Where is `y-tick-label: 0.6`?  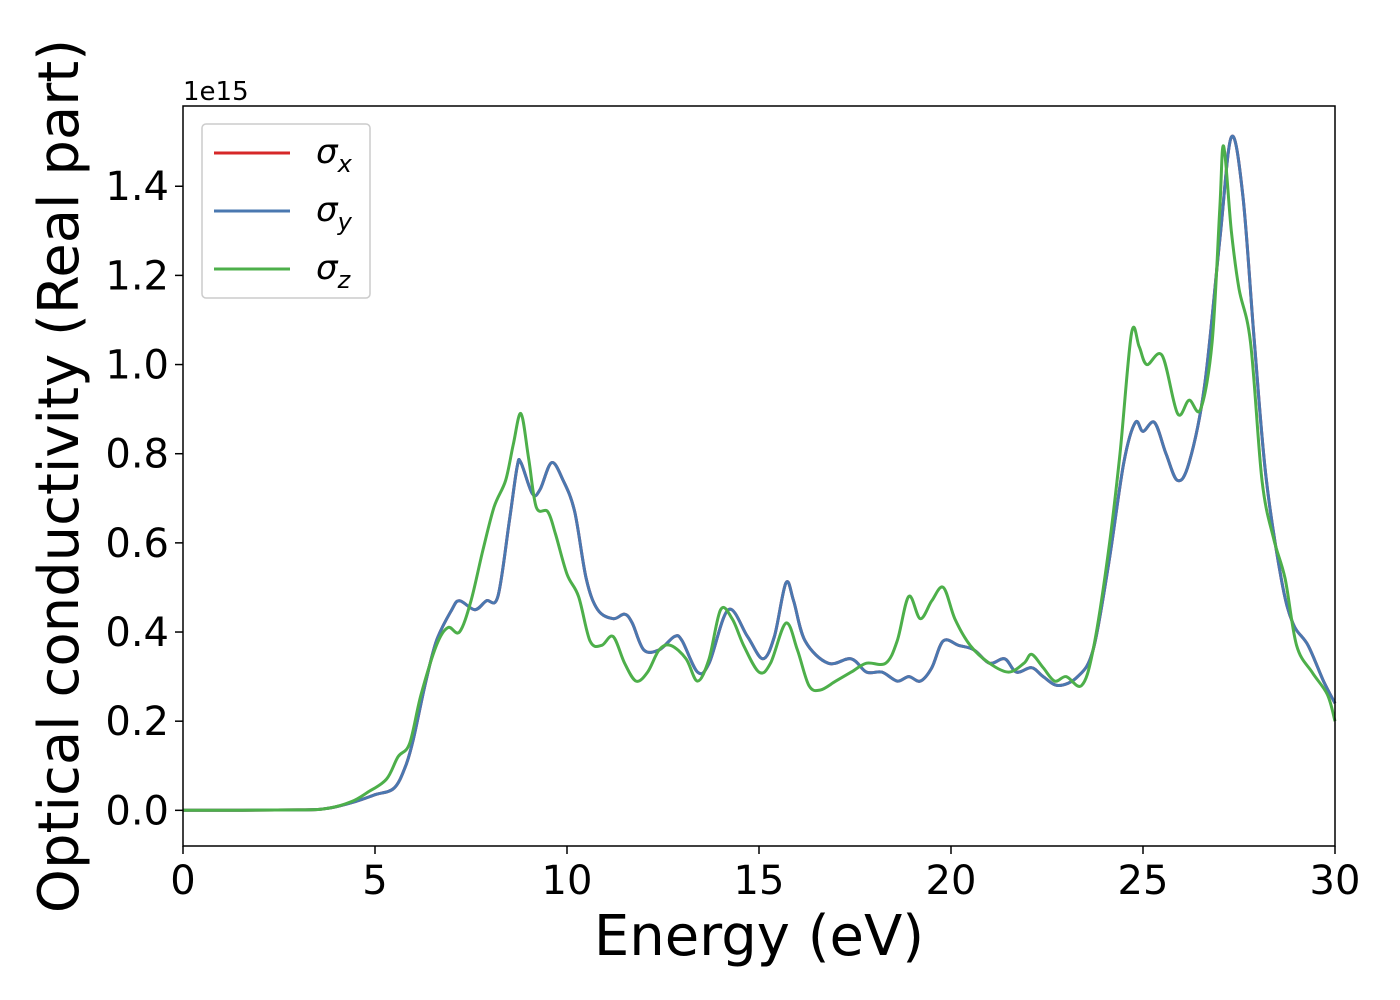 y-tick-label: 0.6 is located at coordinates (137, 544).